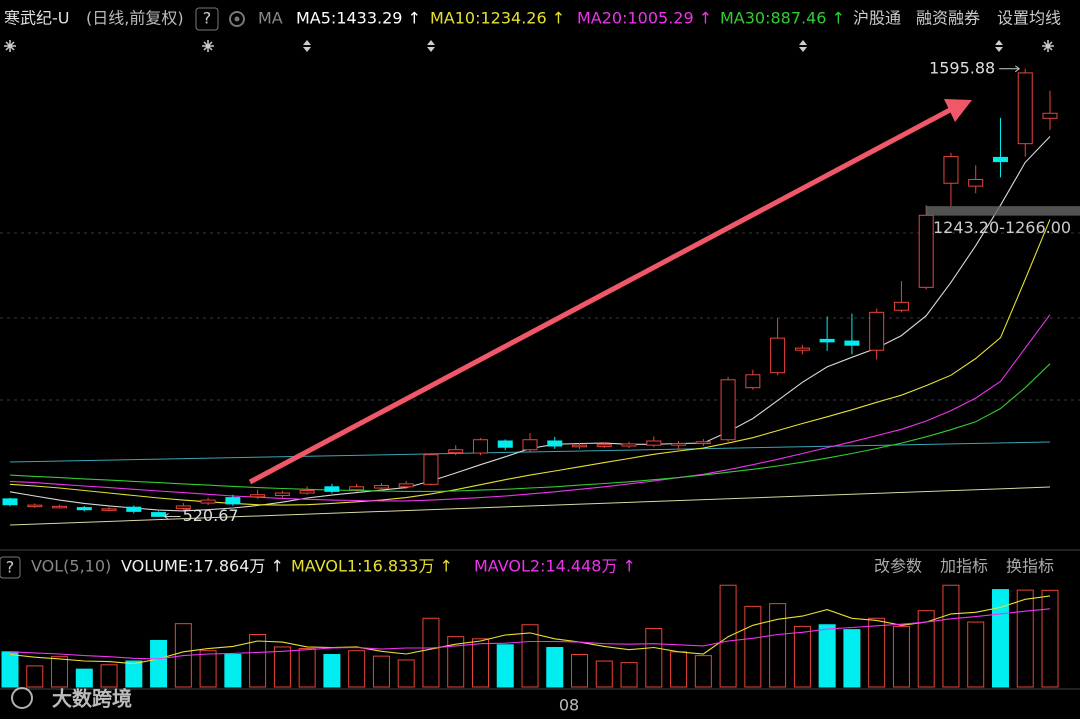  I want to click on volume-legend: MAVOL1:16.833万 ↑, so click(372, 566).